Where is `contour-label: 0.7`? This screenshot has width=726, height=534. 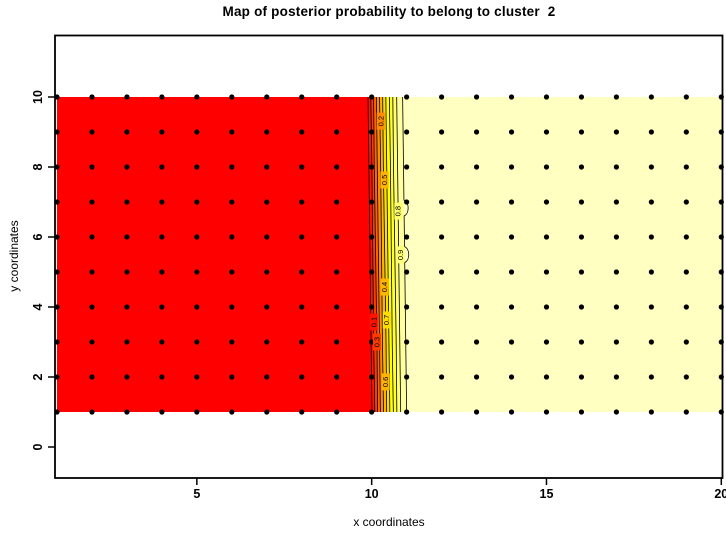 contour-label: 0.7 is located at coordinates (386, 320).